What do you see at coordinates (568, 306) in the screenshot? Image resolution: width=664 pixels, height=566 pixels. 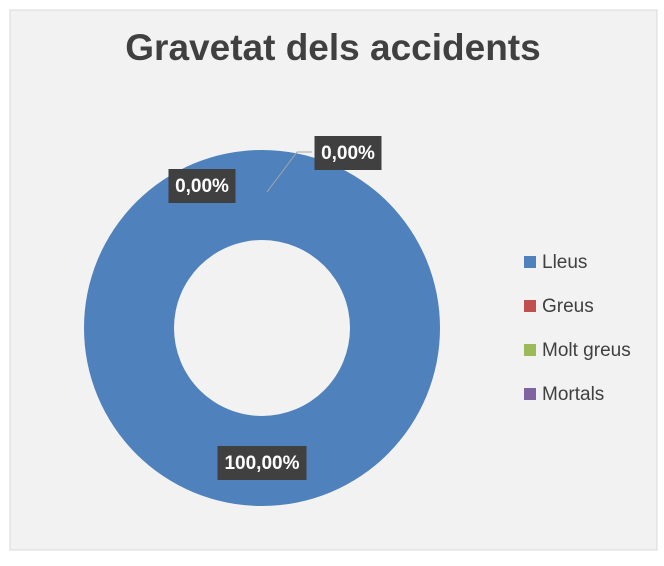 I see `legend-label: Greus` at bounding box center [568, 306].